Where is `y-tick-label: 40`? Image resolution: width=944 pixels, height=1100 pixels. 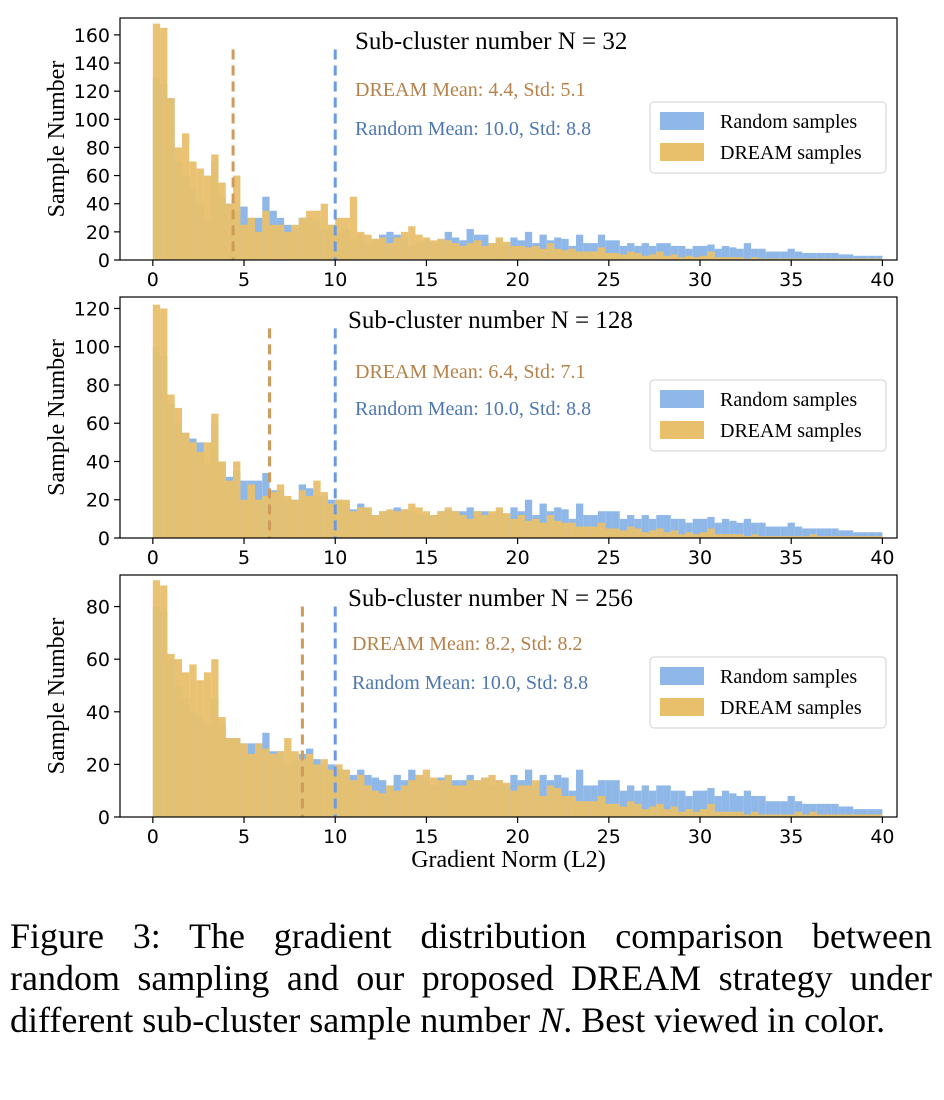
y-tick-label: 40 is located at coordinates (98, 462).